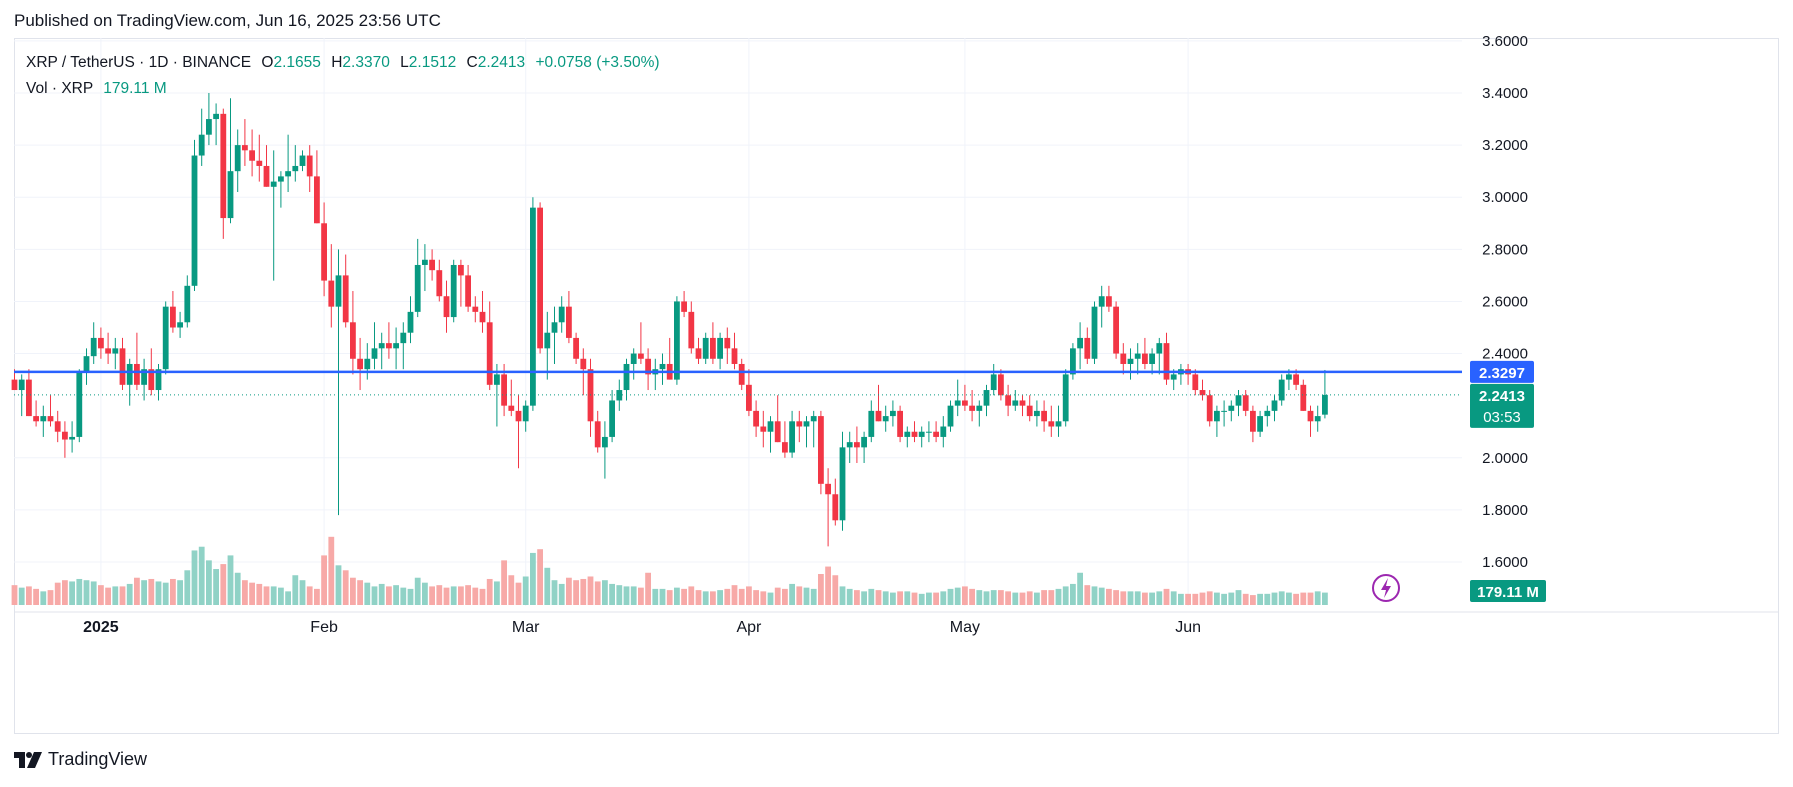 Image resolution: width=1793 pixels, height=787 pixels. I want to click on y-tick-label: 2.8000, so click(1505, 249).